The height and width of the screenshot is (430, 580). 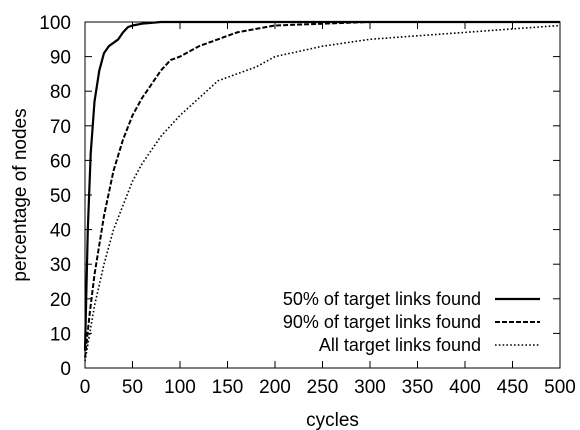 What do you see at coordinates (323, 387) in the screenshot?
I see `x-tick-label: 250` at bounding box center [323, 387].